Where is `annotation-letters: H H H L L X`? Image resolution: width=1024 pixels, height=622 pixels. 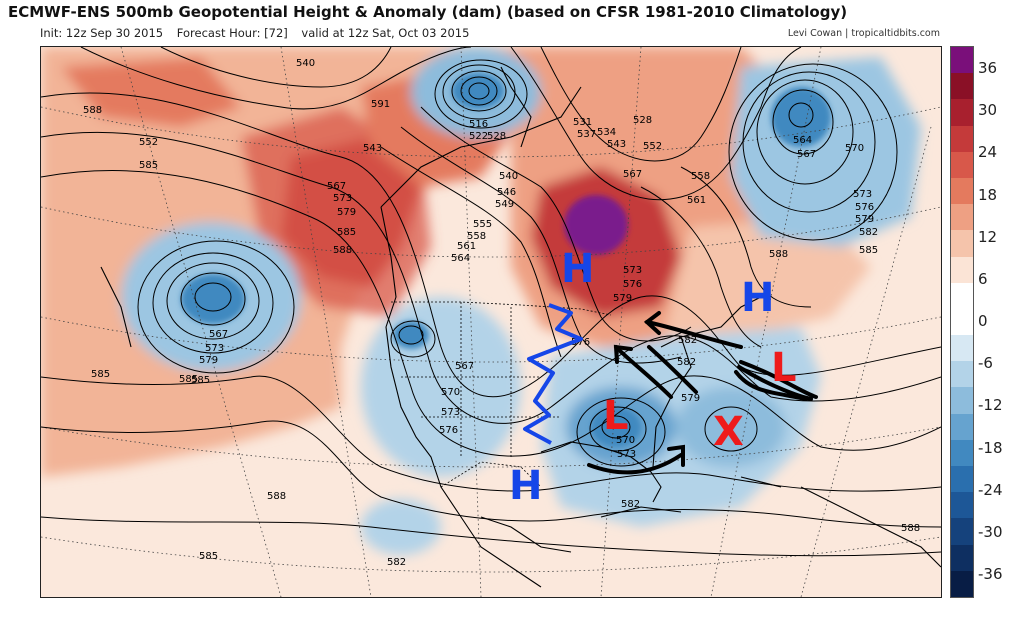
annotation-letters: H H H L L X is located at coordinates (653, 377).